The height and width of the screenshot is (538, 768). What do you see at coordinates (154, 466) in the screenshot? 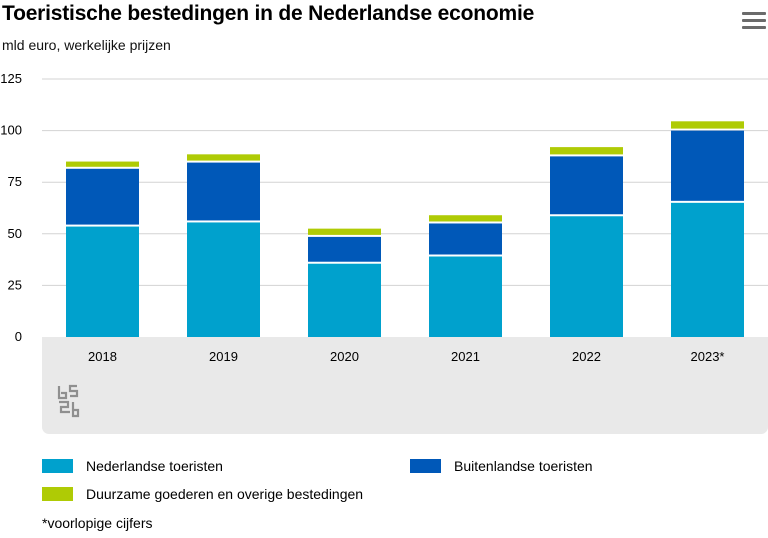
I see `legend-label: Nederlandse toeristen` at bounding box center [154, 466].